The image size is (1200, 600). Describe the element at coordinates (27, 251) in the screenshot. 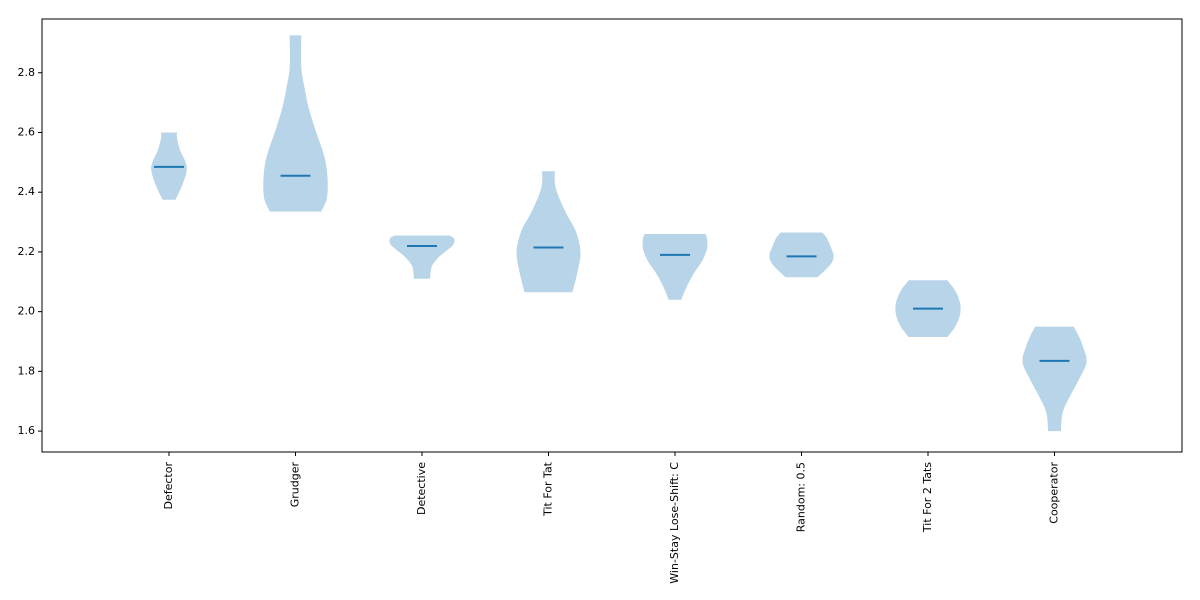

I see `y-tick-label: 2.2` at that location.